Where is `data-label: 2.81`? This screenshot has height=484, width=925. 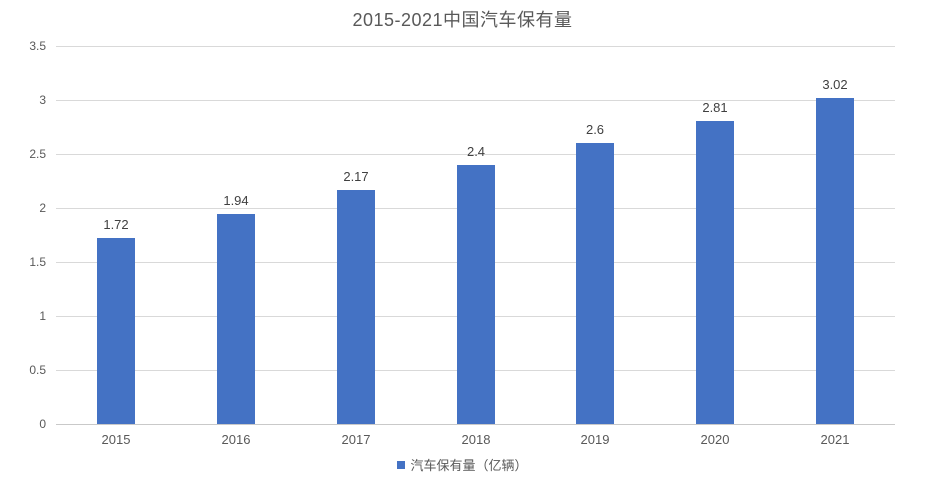
data-label: 2.81 is located at coordinates (715, 107).